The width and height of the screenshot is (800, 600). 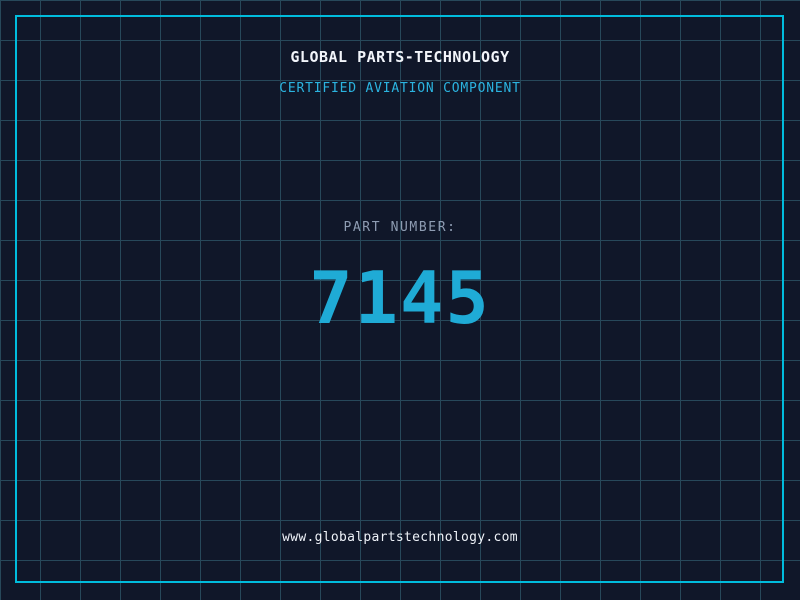 What do you see at coordinates (400, 537) in the screenshot?
I see `footer-website-url: www.globalpartstechnology.com` at bounding box center [400, 537].